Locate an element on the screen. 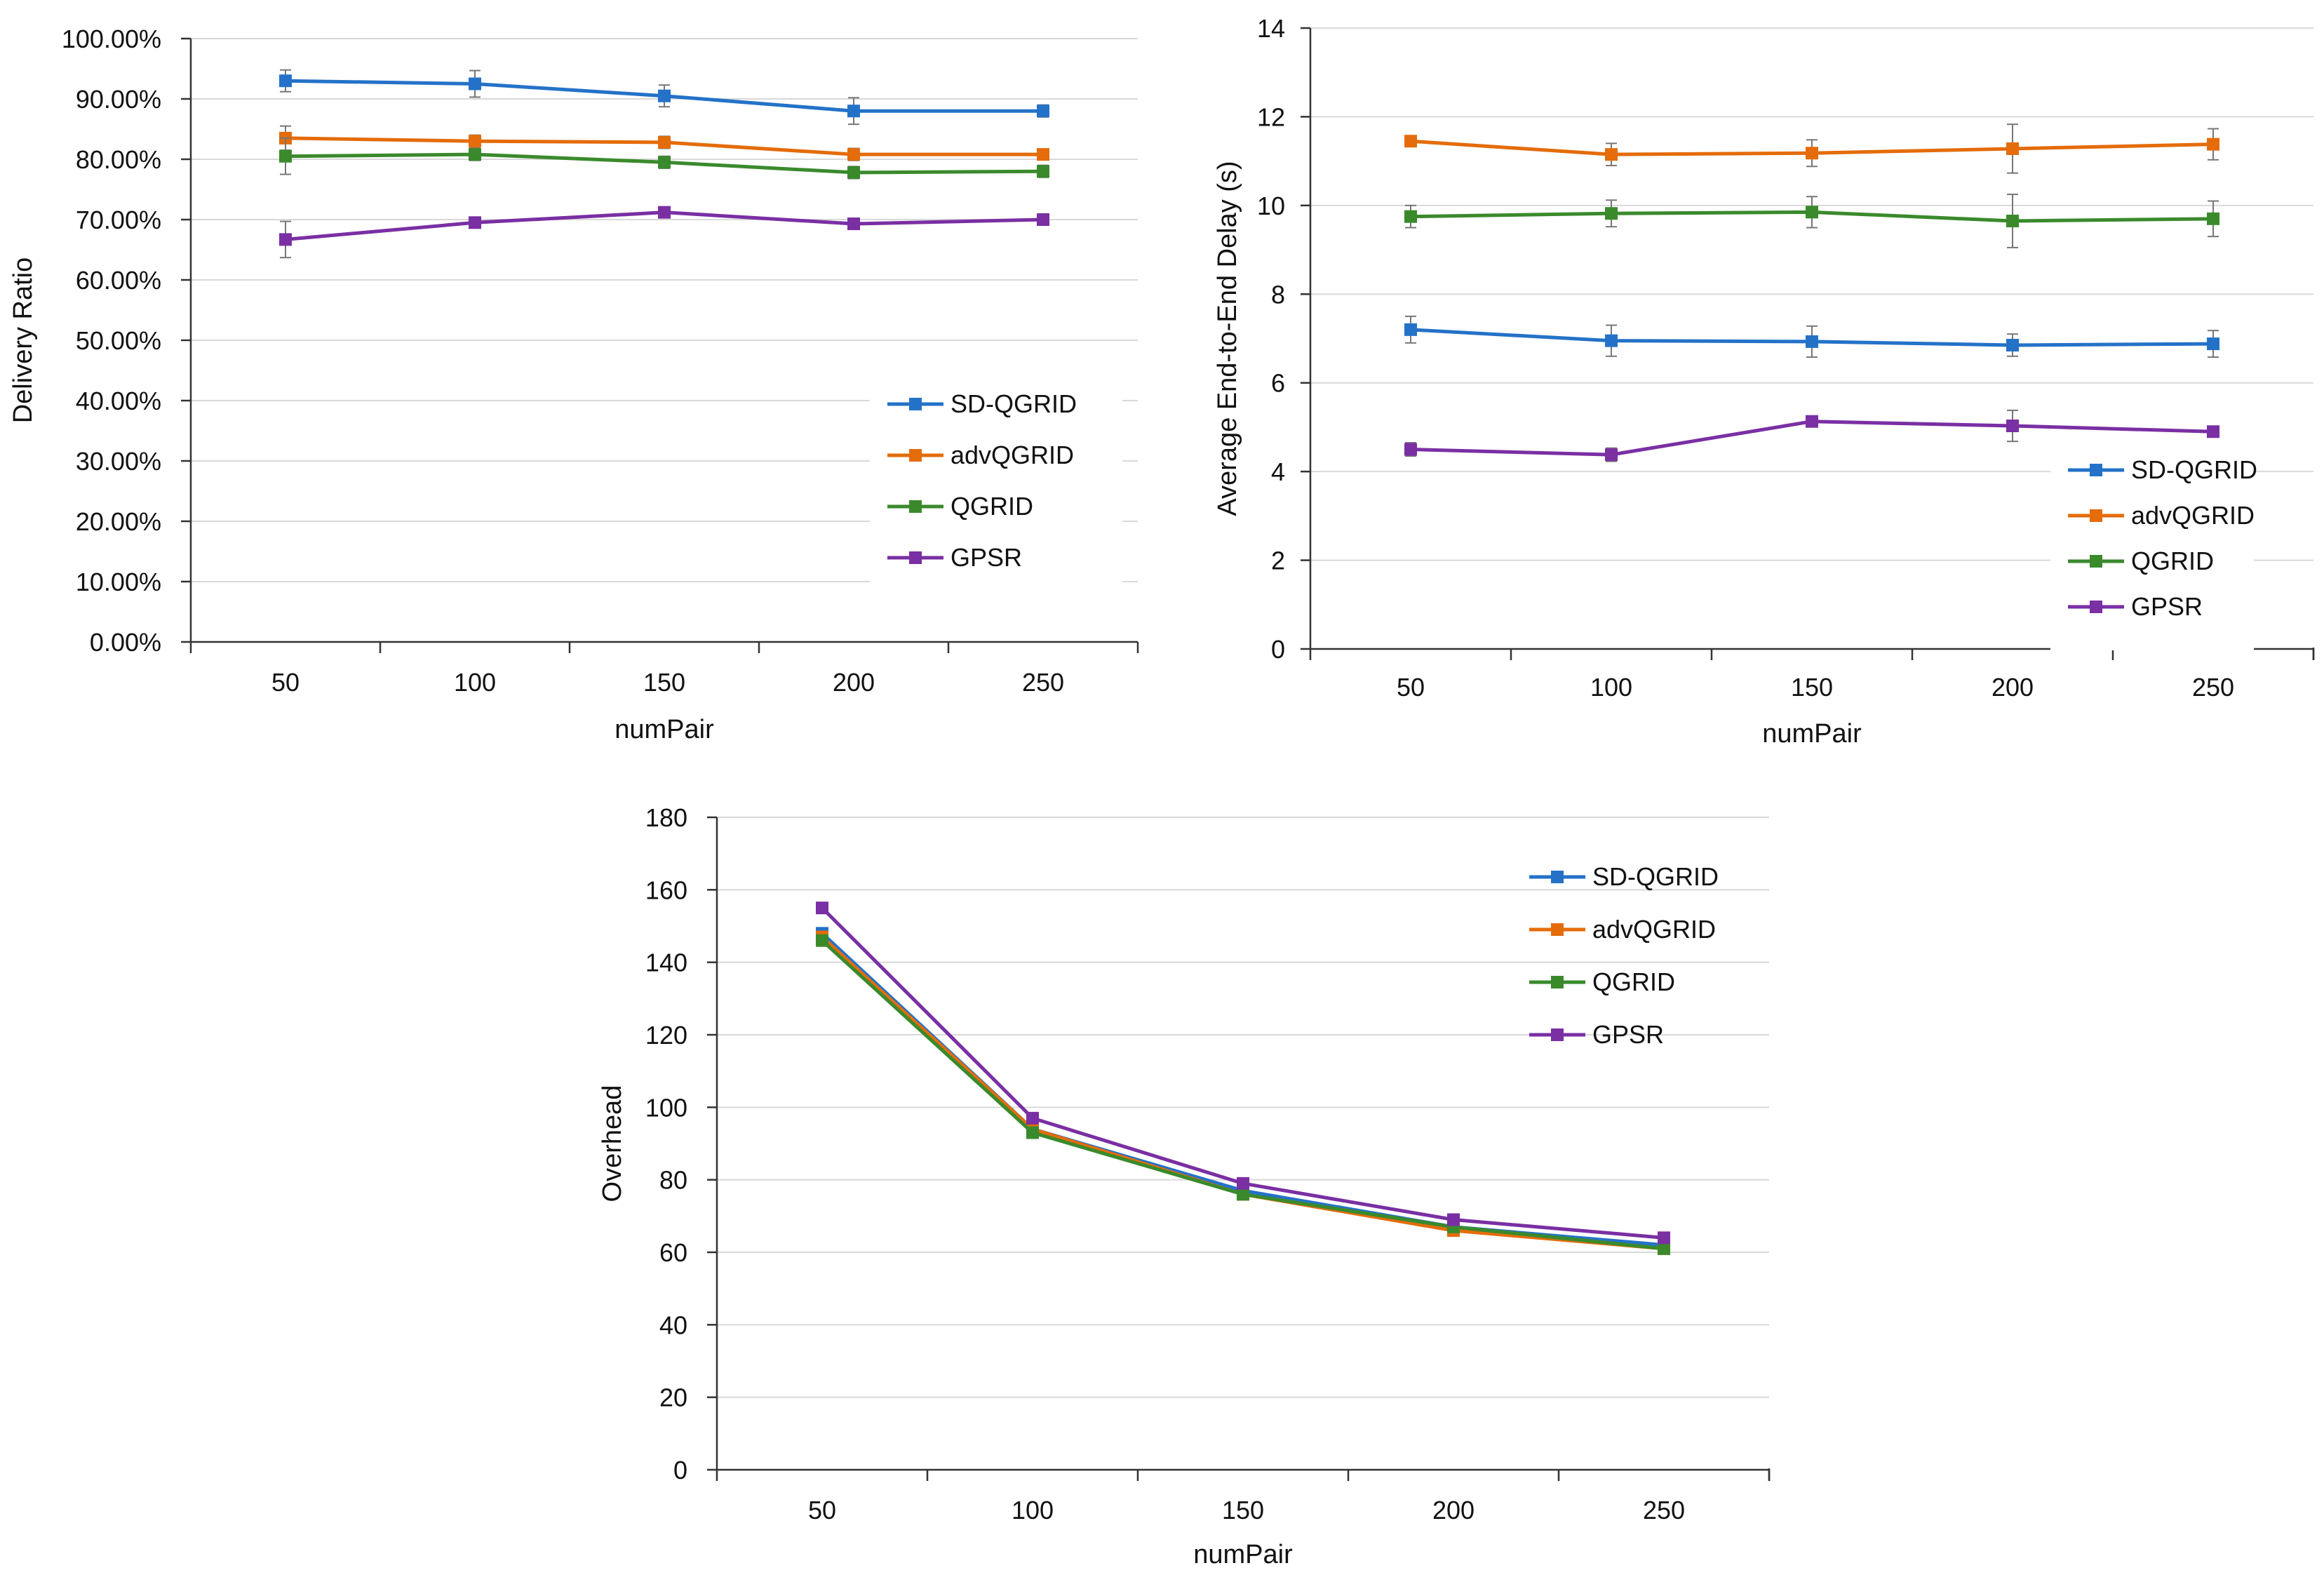 This screenshot has width=2324, height=1575. y-tick-label: 4 is located at coordinates (1278, 471).